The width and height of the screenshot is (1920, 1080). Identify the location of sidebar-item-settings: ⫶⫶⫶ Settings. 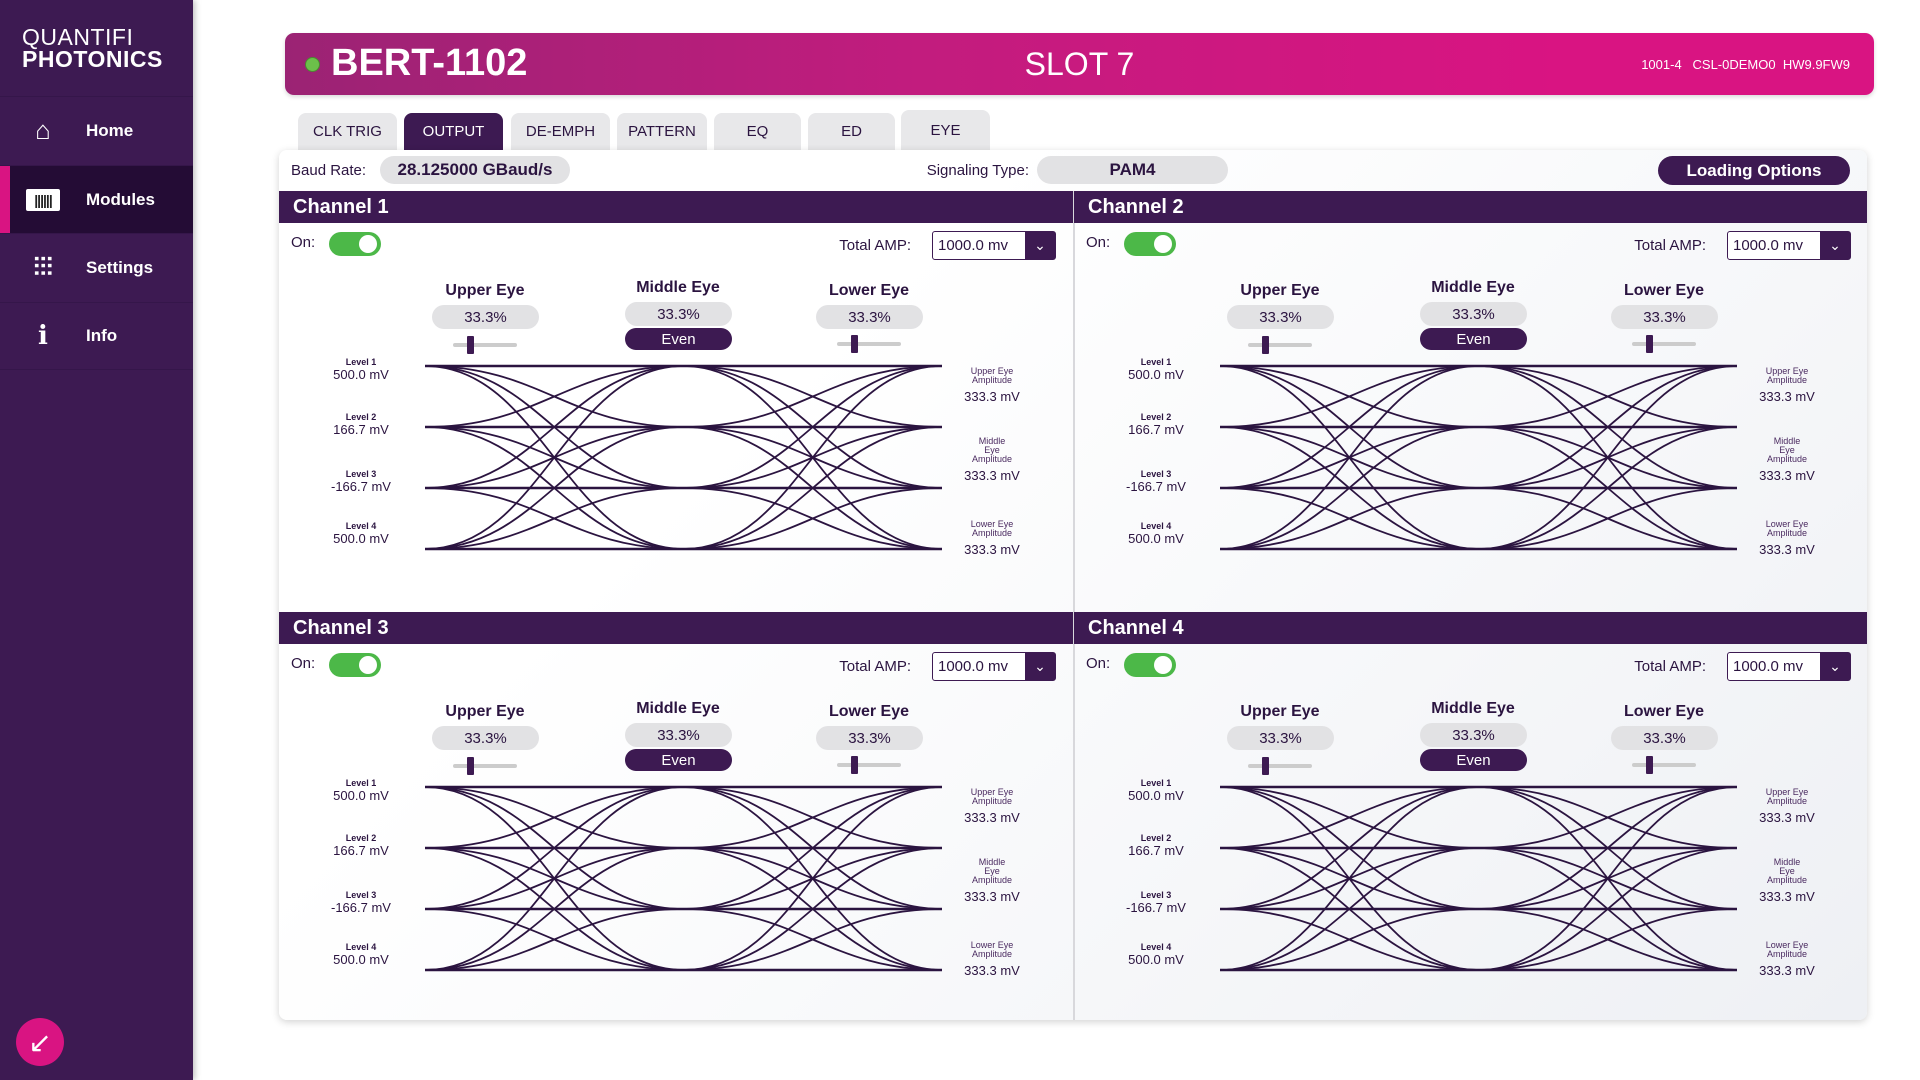
(96, 267).